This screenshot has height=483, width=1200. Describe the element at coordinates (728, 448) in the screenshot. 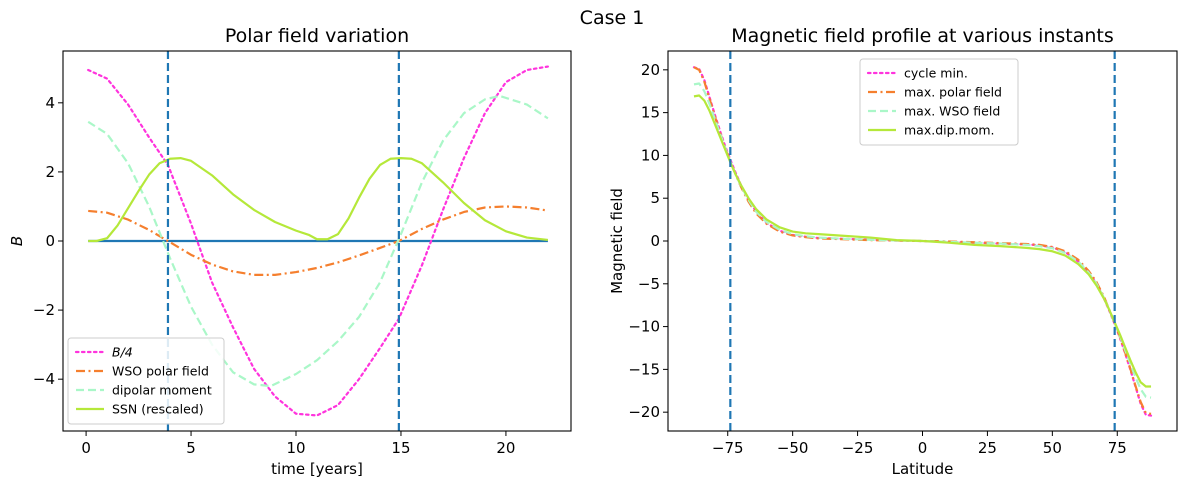

I see `x-tick-label: −75` at that location.